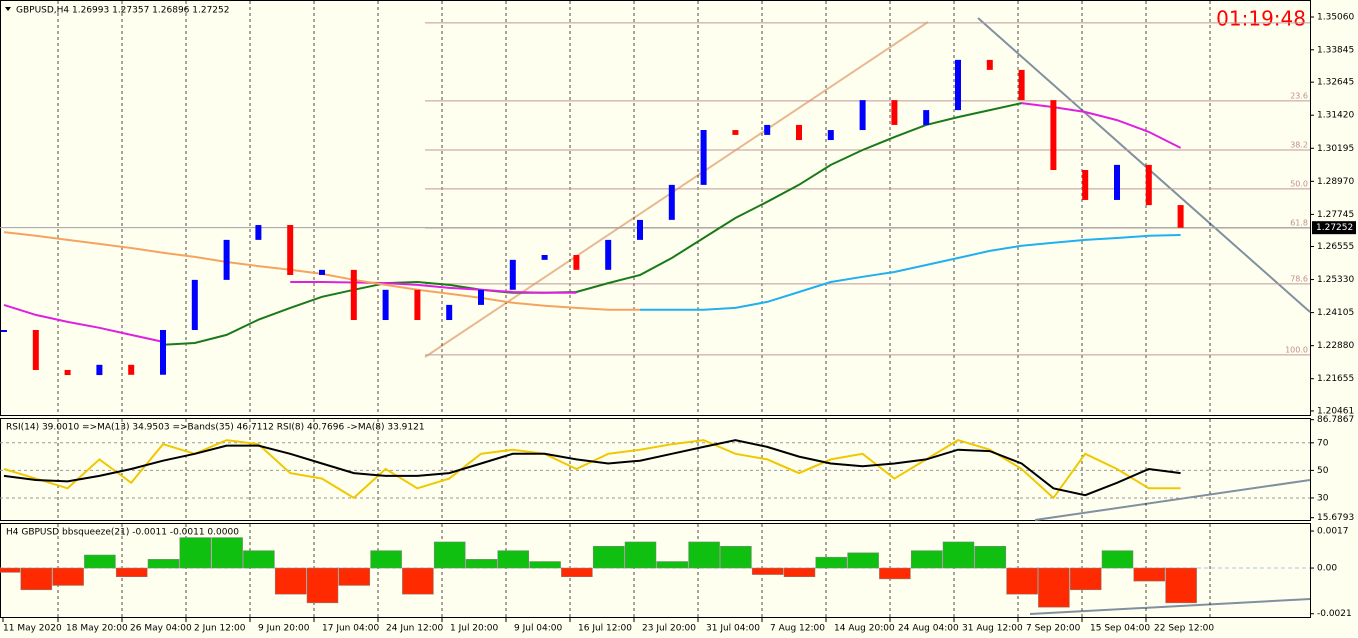 The image size is (1358, 638). What do you see at coordinates (928, 629) in the screenshot?
I see `time-label: 24 Aug 04:00` at bounding box center [928, 629].